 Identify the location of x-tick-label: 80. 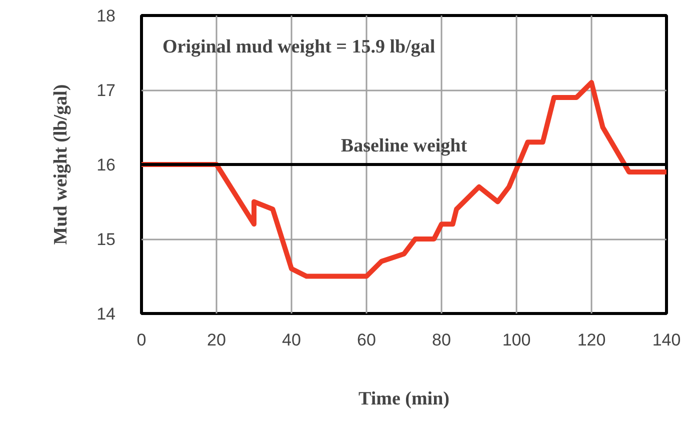
(441, 340).